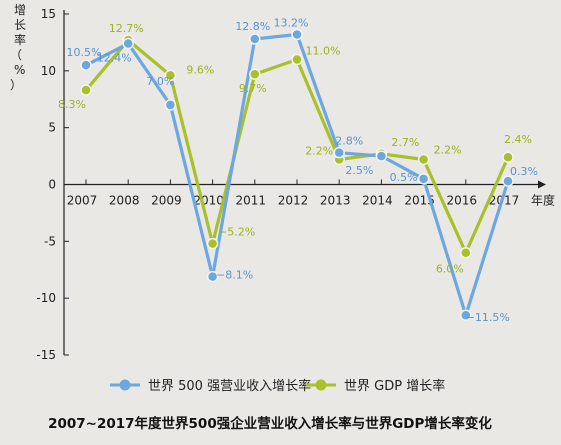  Describe the element at coordinates (394, 386) in the screenshot. I see `legend-label: 世界 GDP 增长率` at that location.